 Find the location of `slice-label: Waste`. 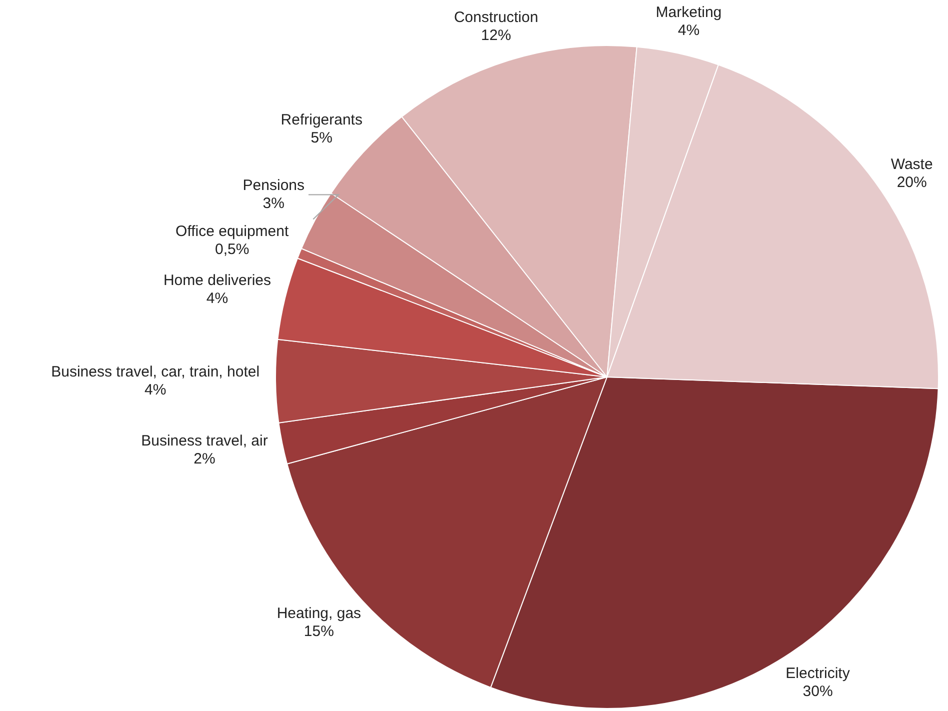

slice-label: Waste is located at coordinates (911, 164).